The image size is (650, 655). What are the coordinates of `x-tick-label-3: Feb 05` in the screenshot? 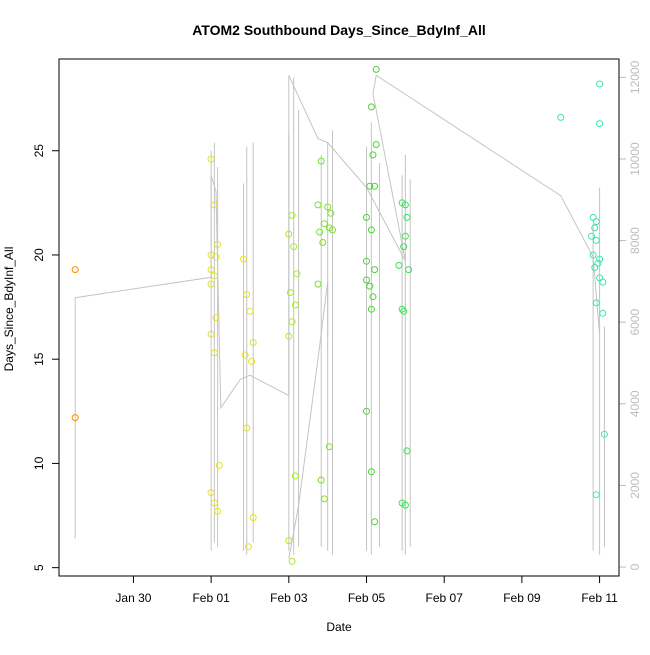 It's located at (367, 598).